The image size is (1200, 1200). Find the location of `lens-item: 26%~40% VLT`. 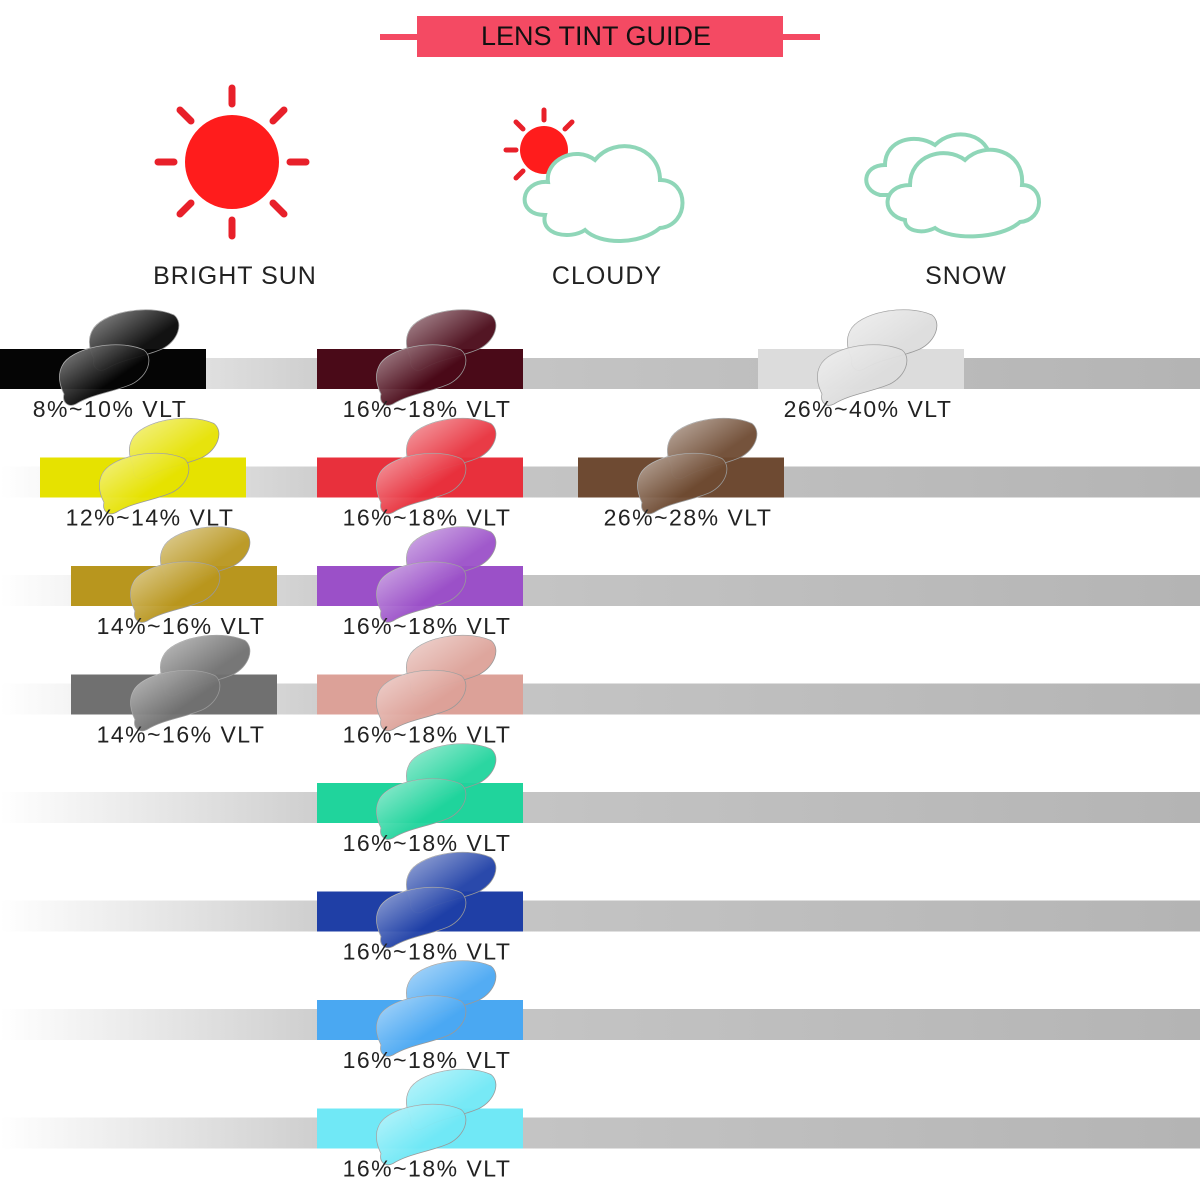

lens-item: 26%~40% VLT is located at coordinates (861, 365).